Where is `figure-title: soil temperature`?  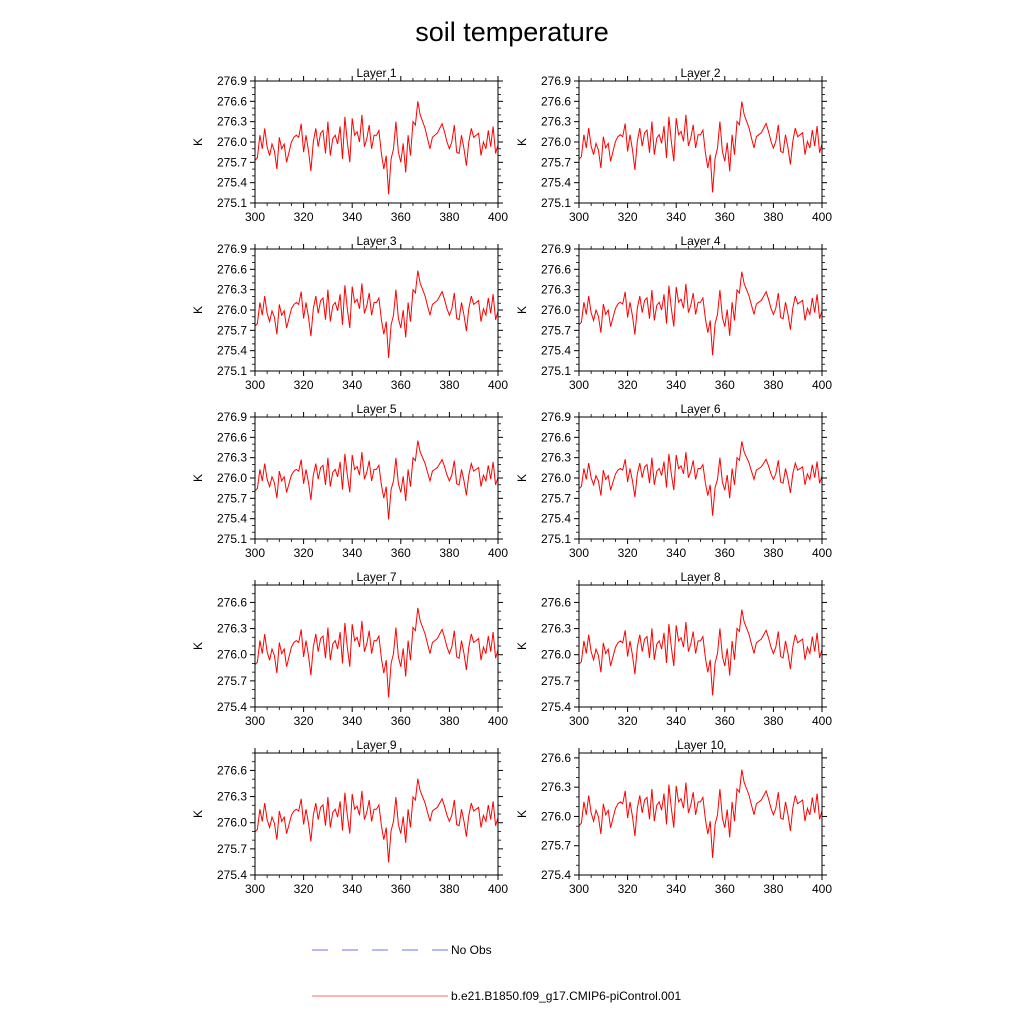
figure-title: soil temperature is located at coordinates (512, 32).